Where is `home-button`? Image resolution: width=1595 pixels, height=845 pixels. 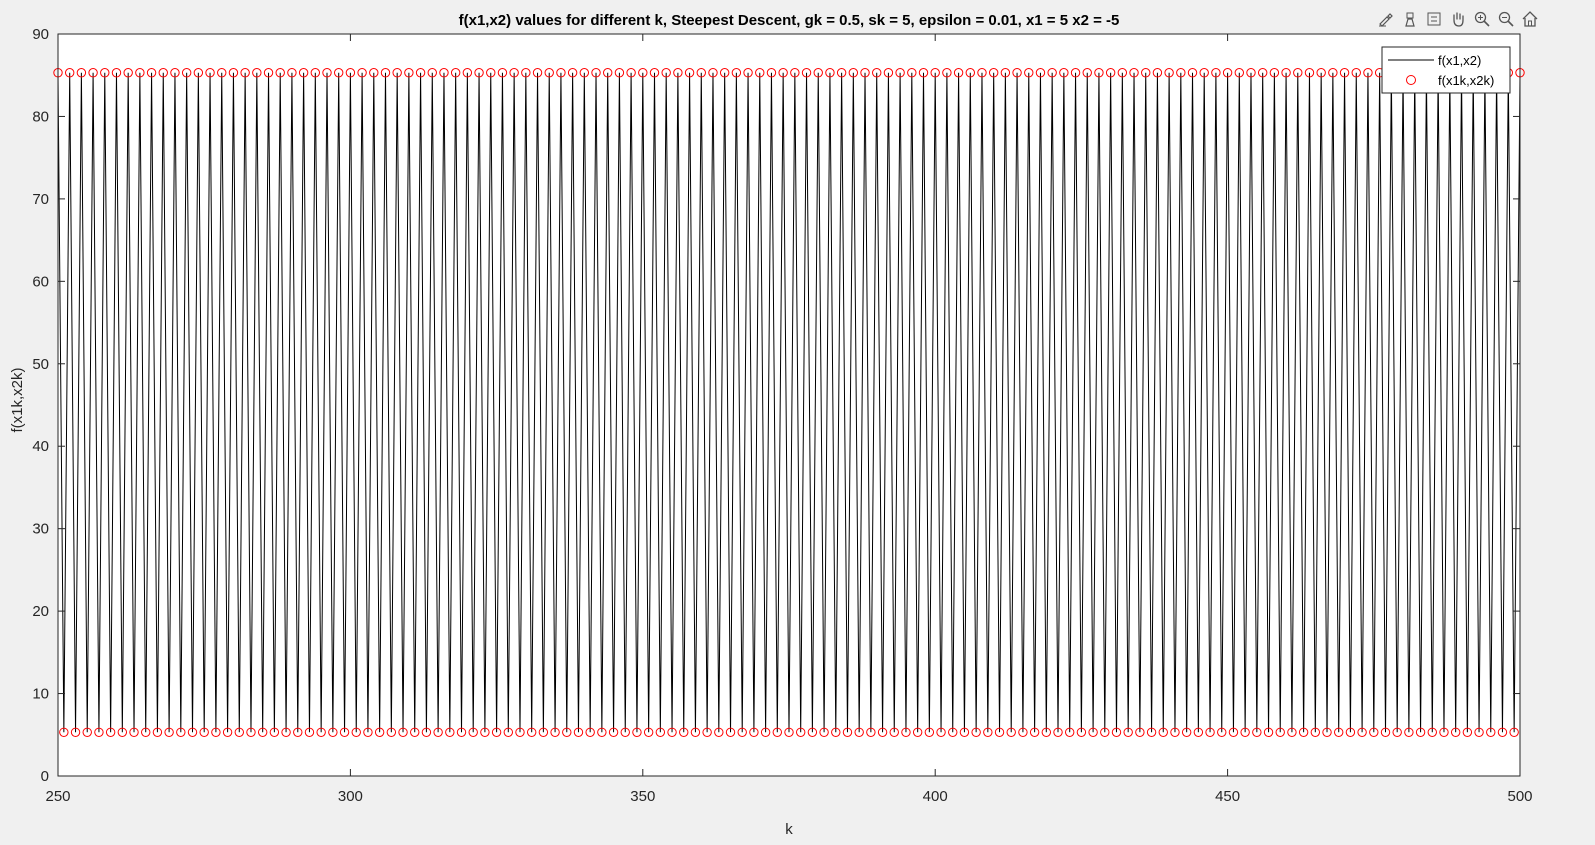 home-button is located at coordinates (1530, 19).